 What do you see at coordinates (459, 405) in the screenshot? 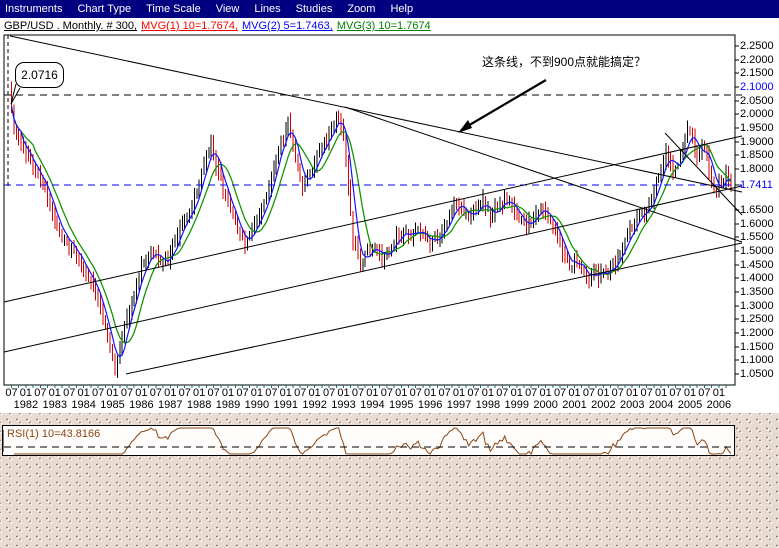
I see `x-year-label-1997: 1997` at bounding box center [459, 405].